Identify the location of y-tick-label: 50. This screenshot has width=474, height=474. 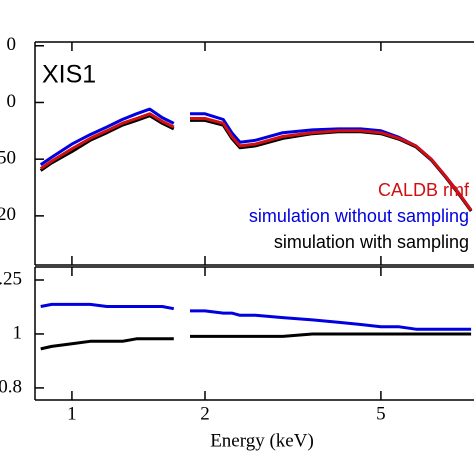
(8, 158).